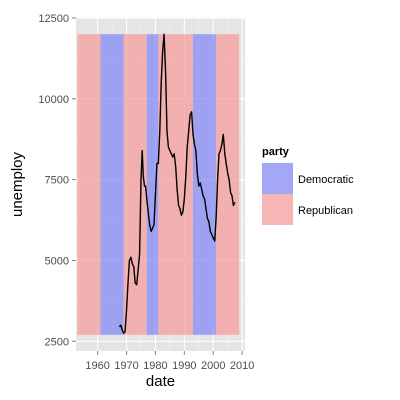  I want to click on x-tick-label: 2010, so click(242, 366).